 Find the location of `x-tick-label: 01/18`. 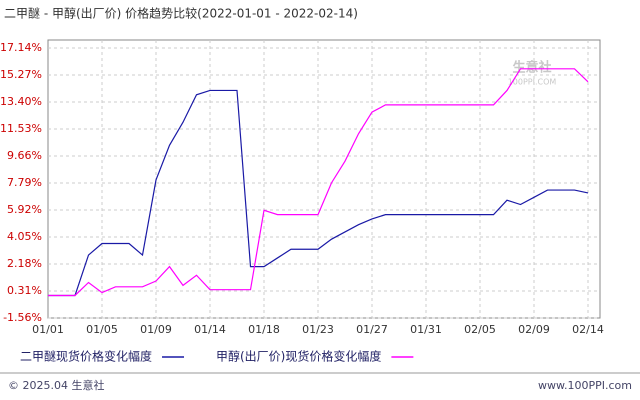

x-tick-label: 01/18 is located at coordinates (264, 329).